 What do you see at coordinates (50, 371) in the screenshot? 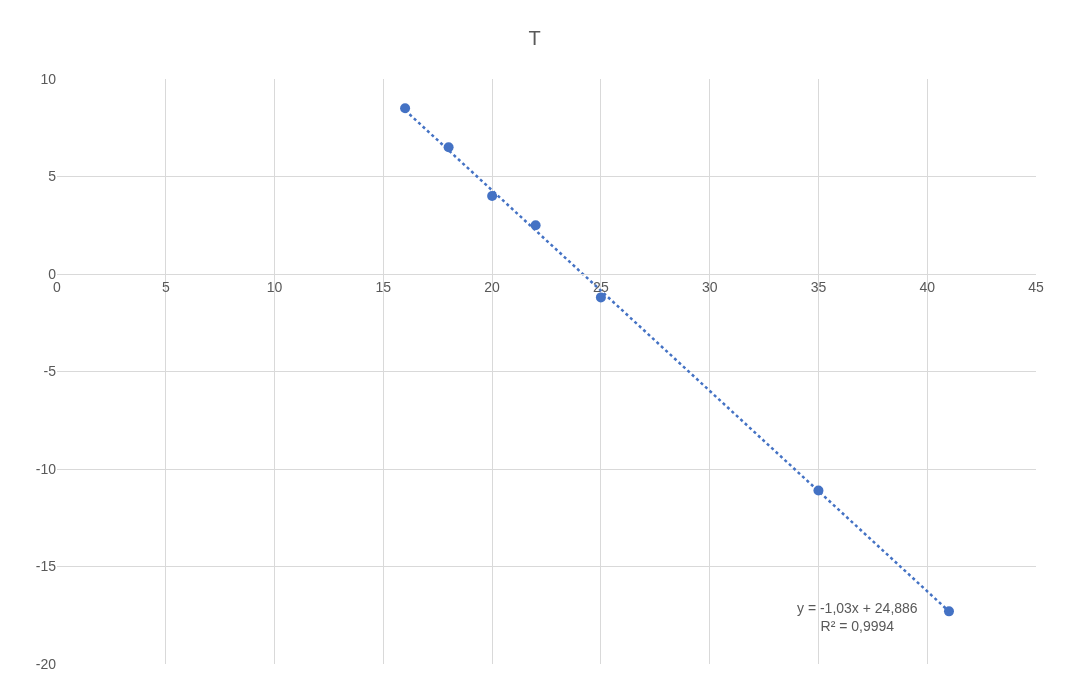
I see `y-tick-label: -5` at bounding box center [50, 371].